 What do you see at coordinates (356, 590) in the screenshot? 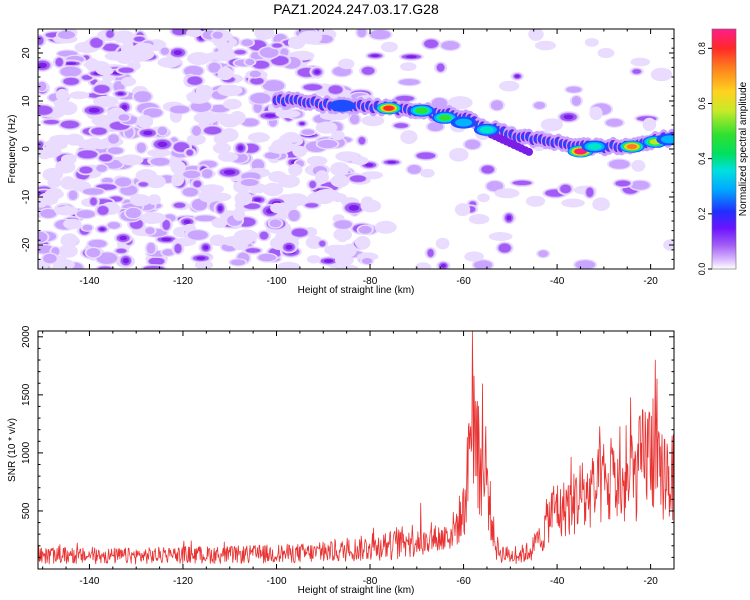
I see `snr-x-axis-label: Height of straight line (km)` at bounding box center [356, 590].